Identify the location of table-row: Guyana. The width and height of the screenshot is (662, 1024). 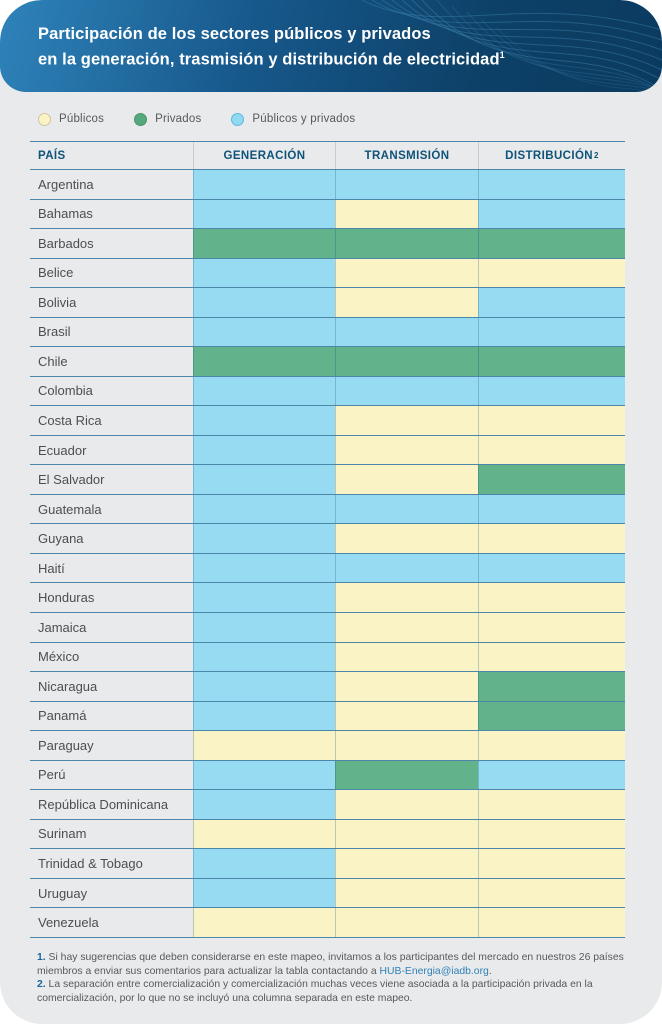
(327, 539).